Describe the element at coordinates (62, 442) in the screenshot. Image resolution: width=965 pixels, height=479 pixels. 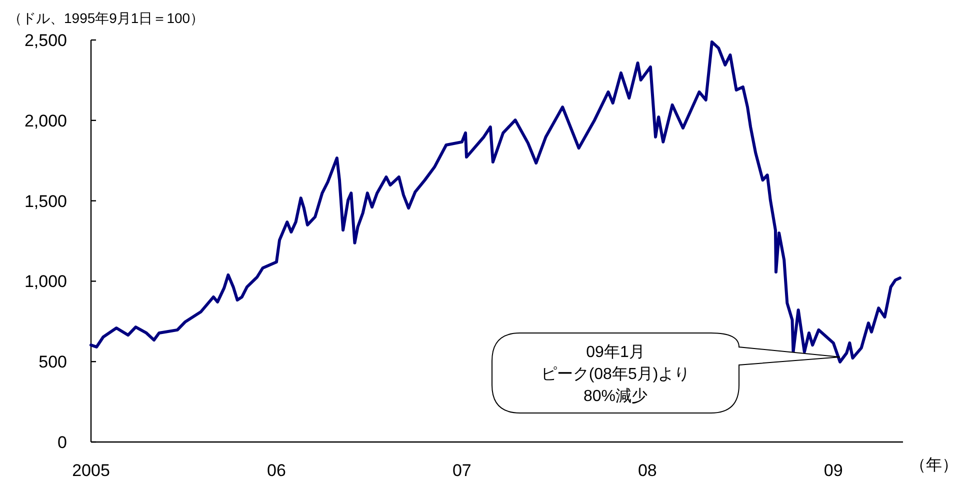
I see `y-tick-label: 0` at that location.